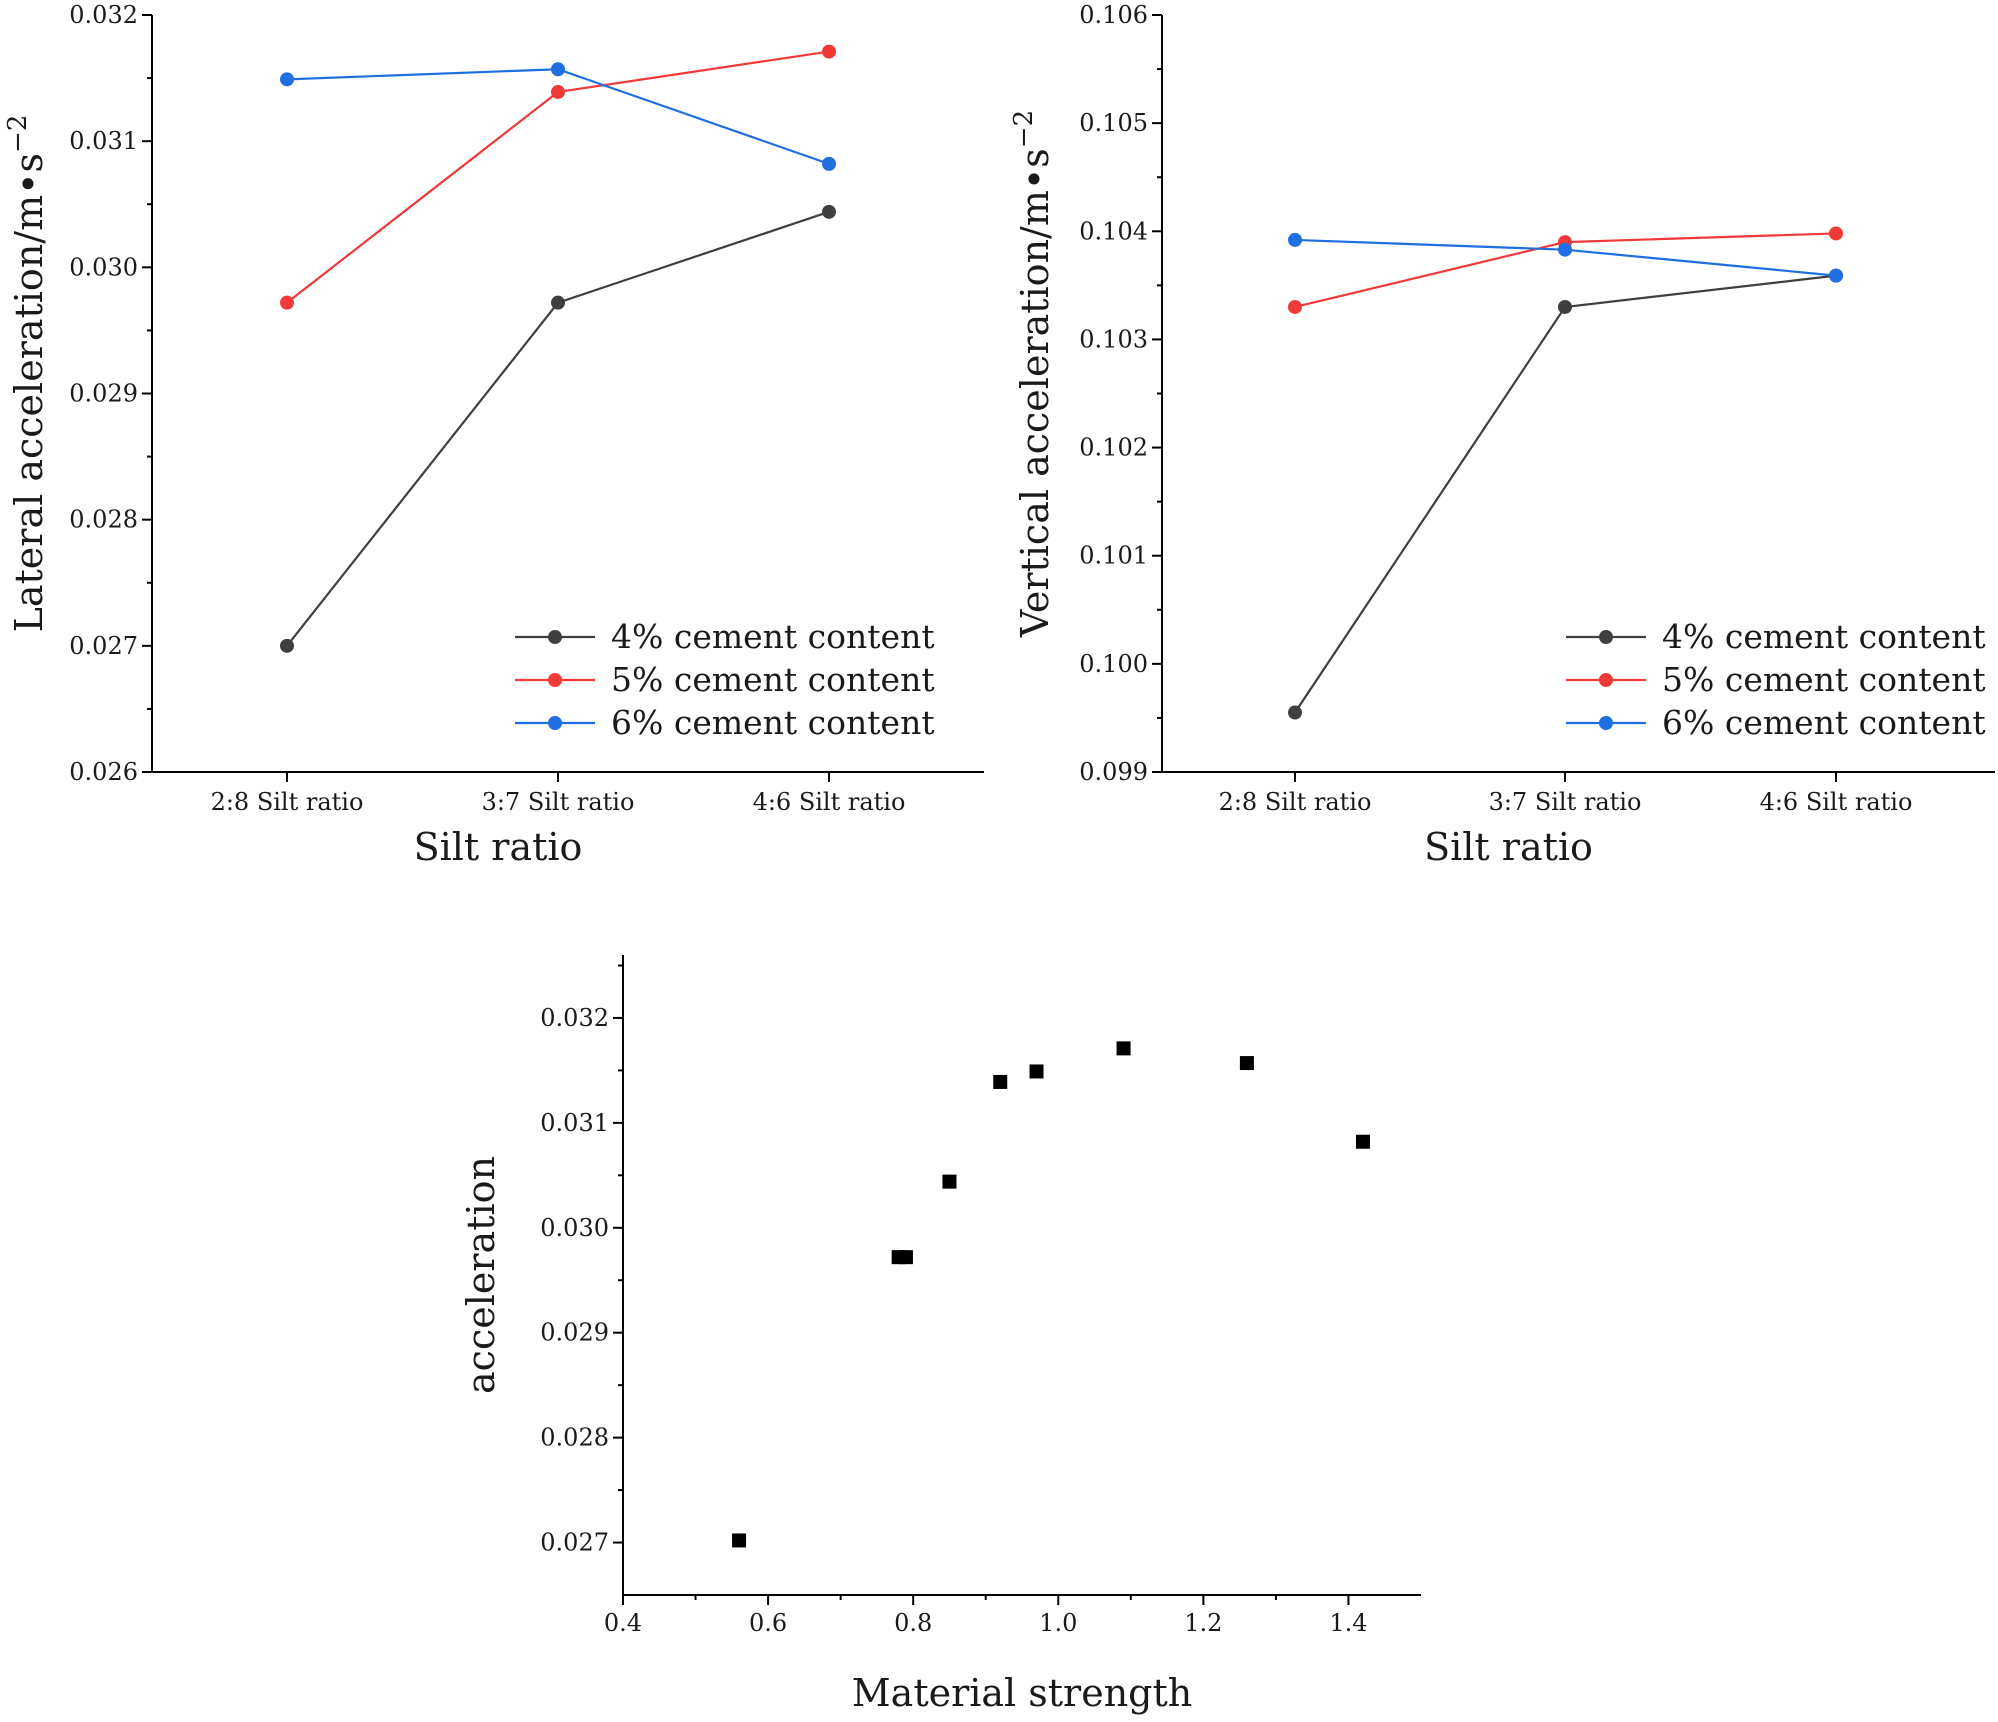  Describe the element at coordinates (1113, 123) in the screenshot. I see `y-tick-label: 0.105` at that location.